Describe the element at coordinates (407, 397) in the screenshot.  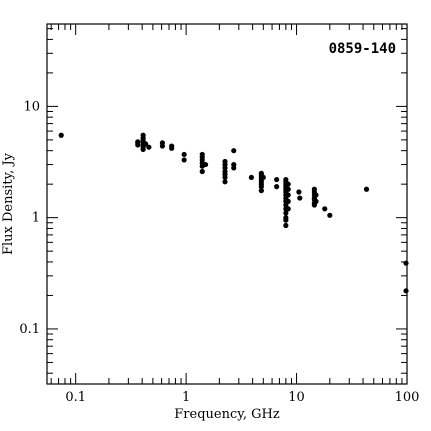
I see `x-tick-label: 100` at that location.